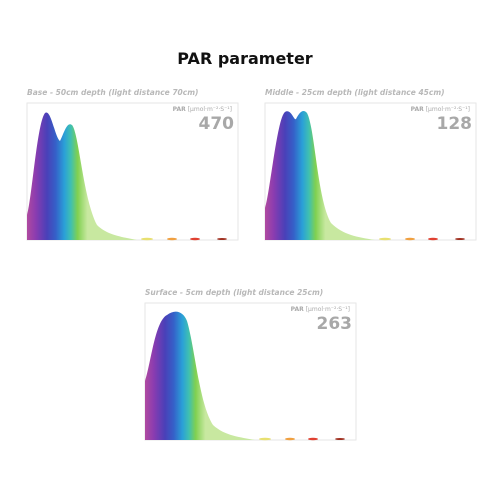  What do you see at coordinates (112, 92) in the screenshot?
I see `panel-heading: Base - 50cm depth (light distance 70cm)` at bounding box center [112, 92].